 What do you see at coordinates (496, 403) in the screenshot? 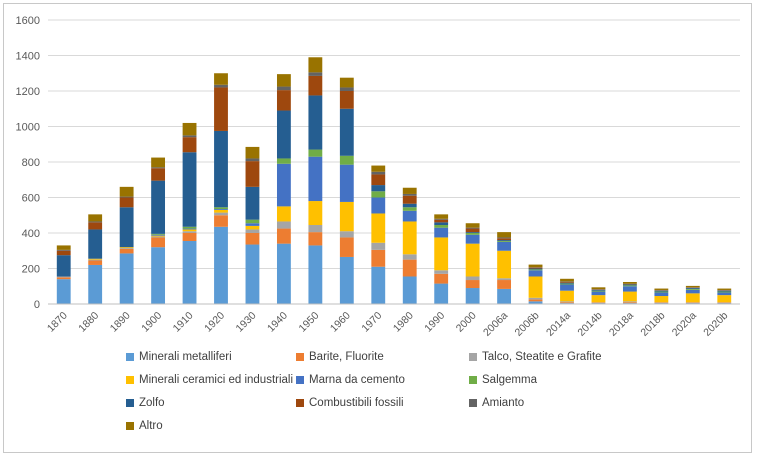
I see `legend-item: Amianto` at bounding box center [496, 403].